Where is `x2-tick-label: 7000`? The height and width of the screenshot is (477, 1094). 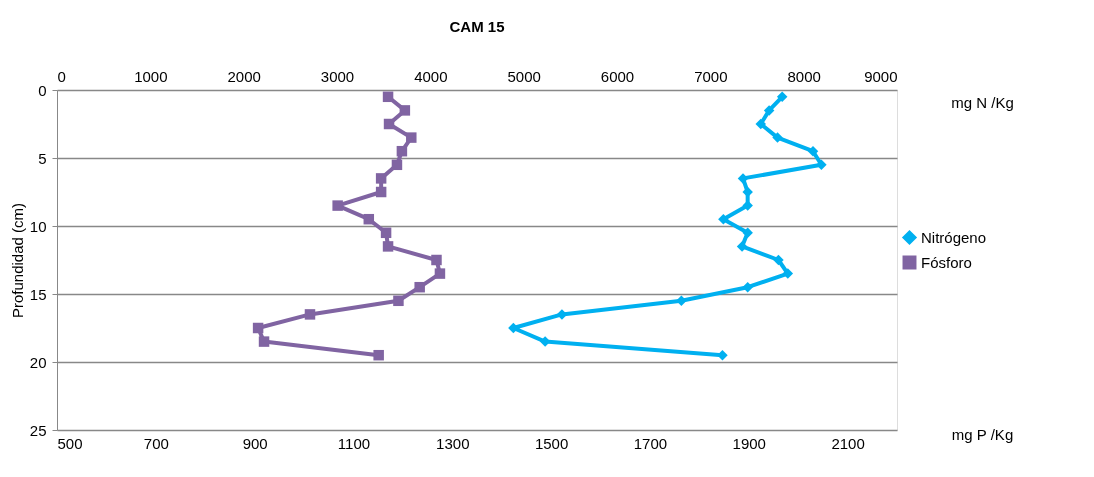 x2-tick-label: 7000 is located at coordinates (711, 76).